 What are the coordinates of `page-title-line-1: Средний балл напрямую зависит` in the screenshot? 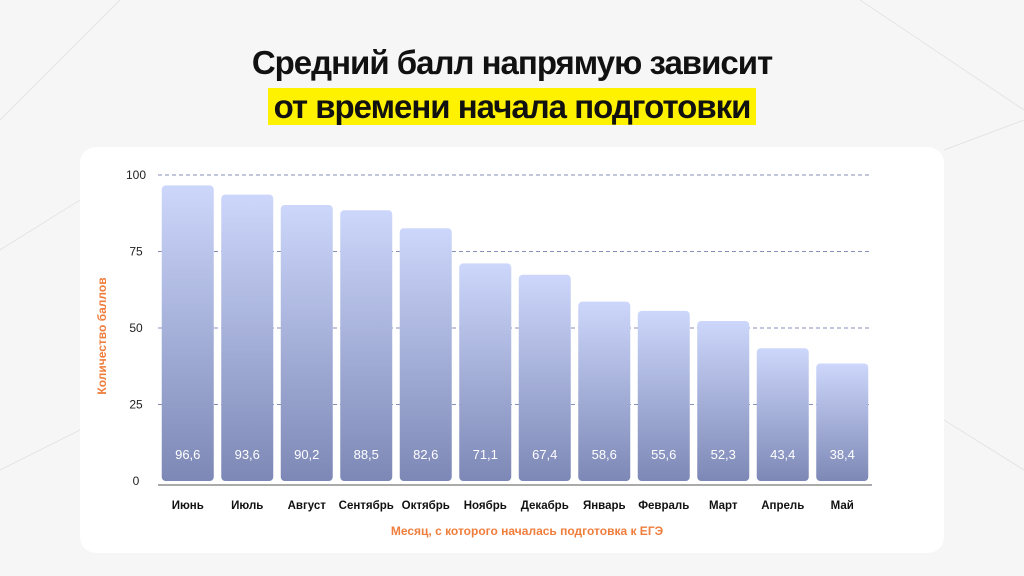 It's located at (512, 62).